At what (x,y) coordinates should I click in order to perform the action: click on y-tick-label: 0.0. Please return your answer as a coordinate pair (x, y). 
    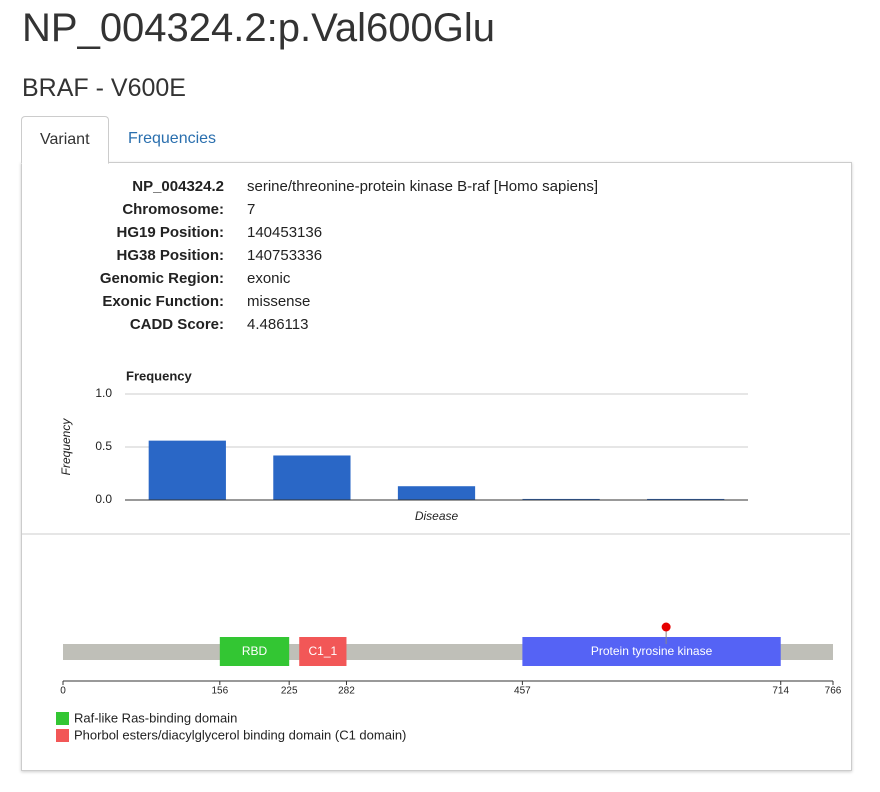
    Looking at the image, I should click on (103, 499).